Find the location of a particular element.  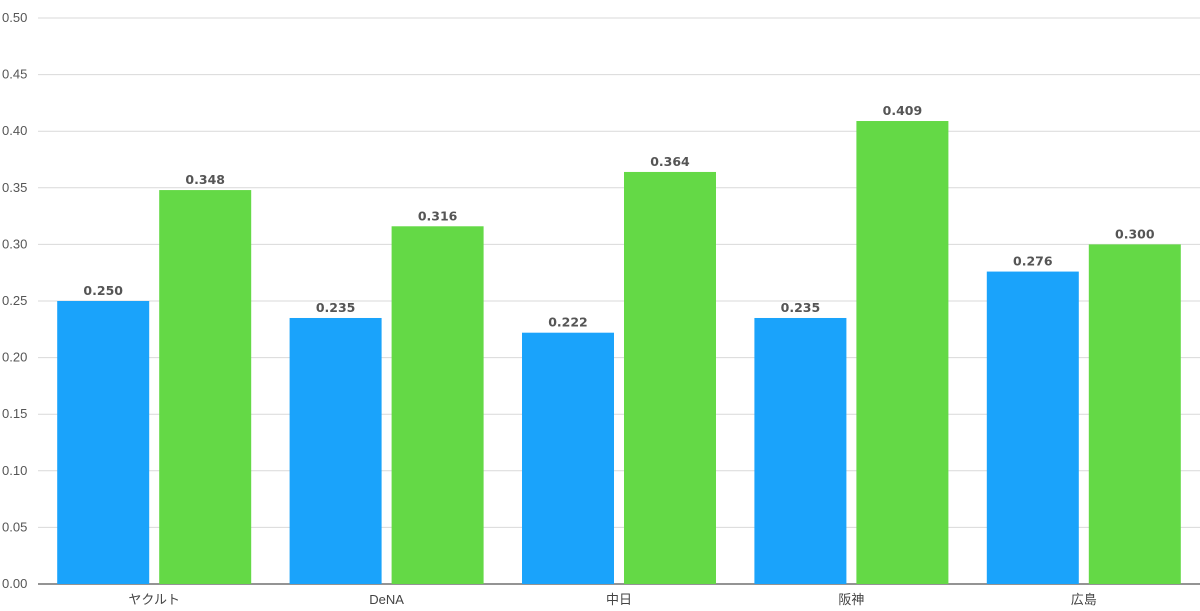

y-tick-label: 0.05 is located at coordinates (14, 526).